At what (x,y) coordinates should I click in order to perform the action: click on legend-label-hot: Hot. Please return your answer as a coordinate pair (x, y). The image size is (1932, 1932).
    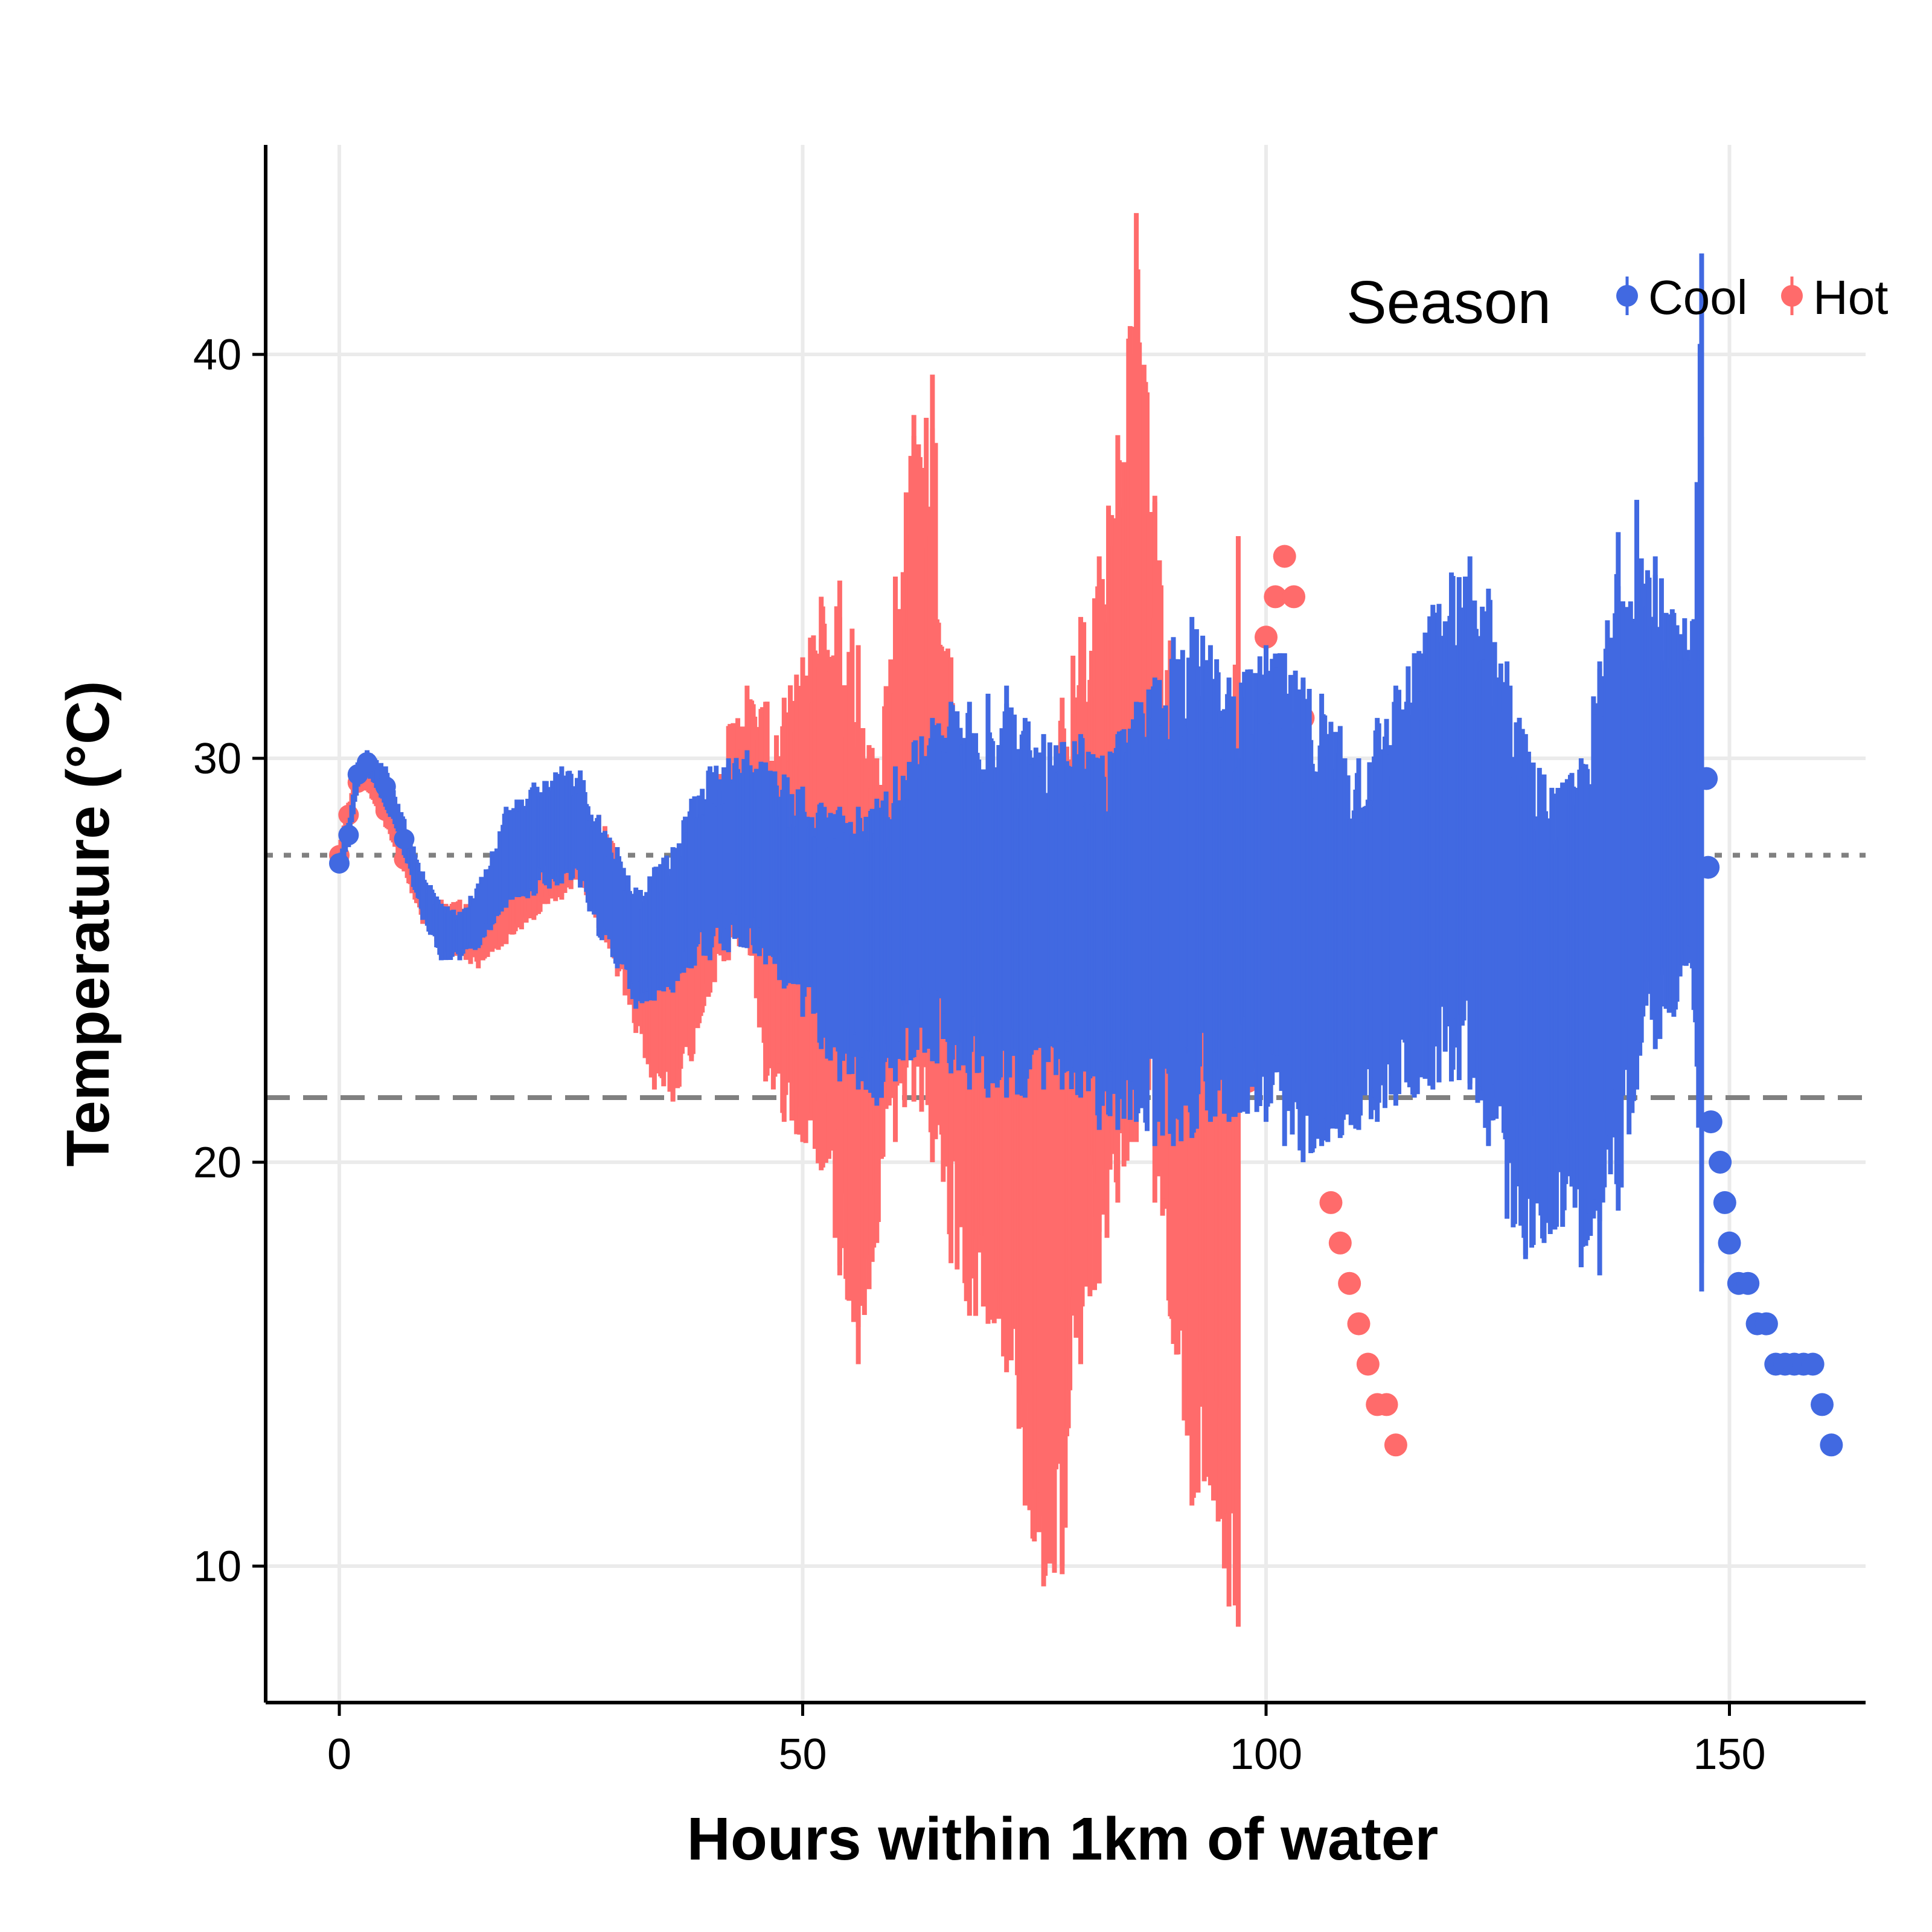
    Looking at the image, I should click on (1851, 297).